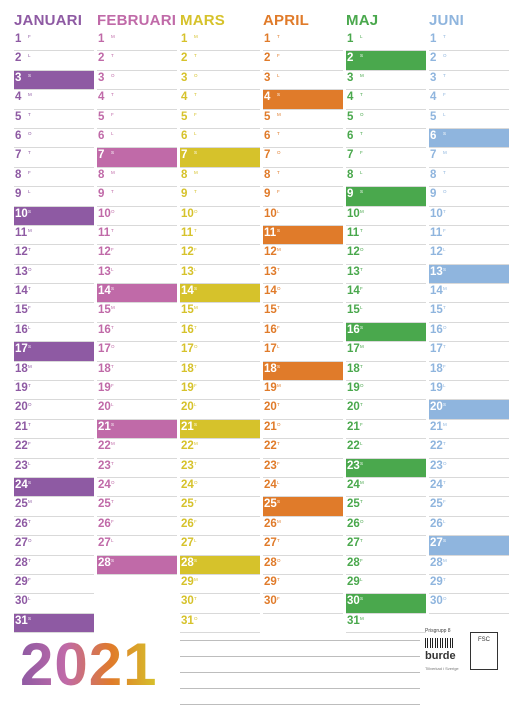 This screenshot has width=514, height=705. What do you see at coordinates (54, 391) in the screenshot?
I see `day-row: 19 T` at bounding box center [54, 391].